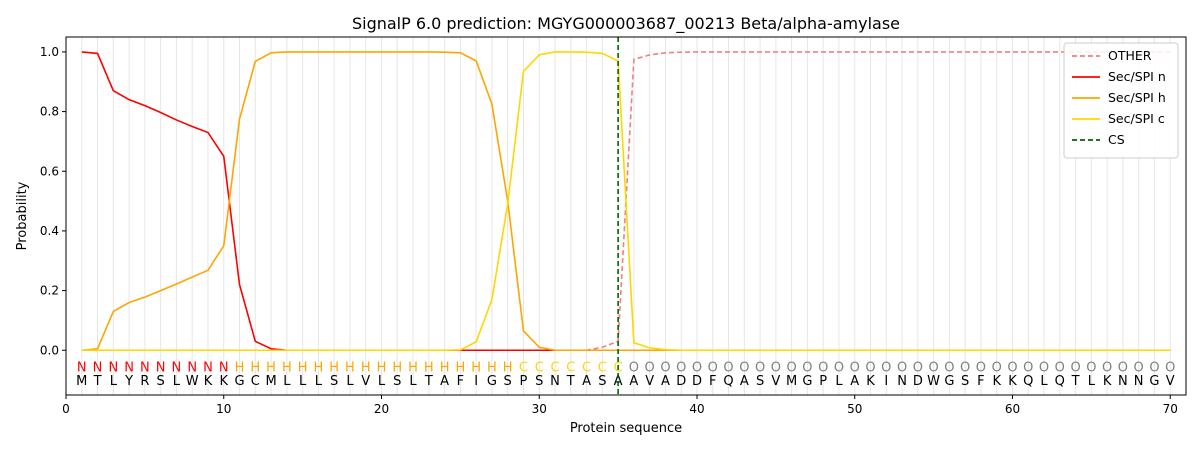 Image resolution: width=1200 pixels, height=450 pixels. Describe the element at coordinates (49, 112) in the screenshot. I see `y-tick-label: 0.8` at that location.